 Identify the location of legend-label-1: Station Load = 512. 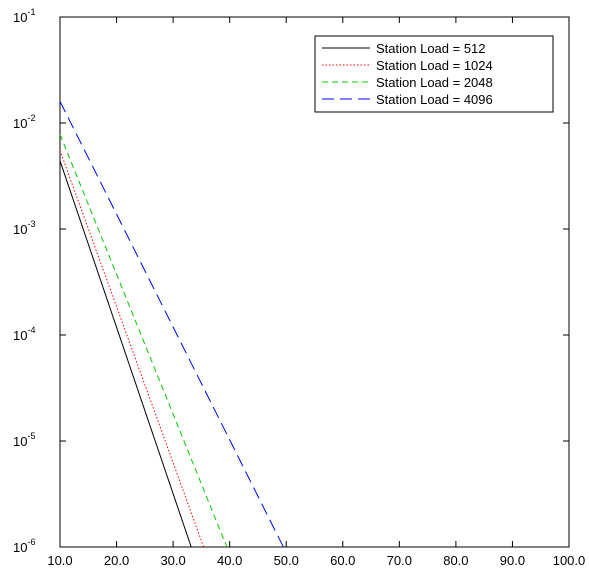
(431, 48).